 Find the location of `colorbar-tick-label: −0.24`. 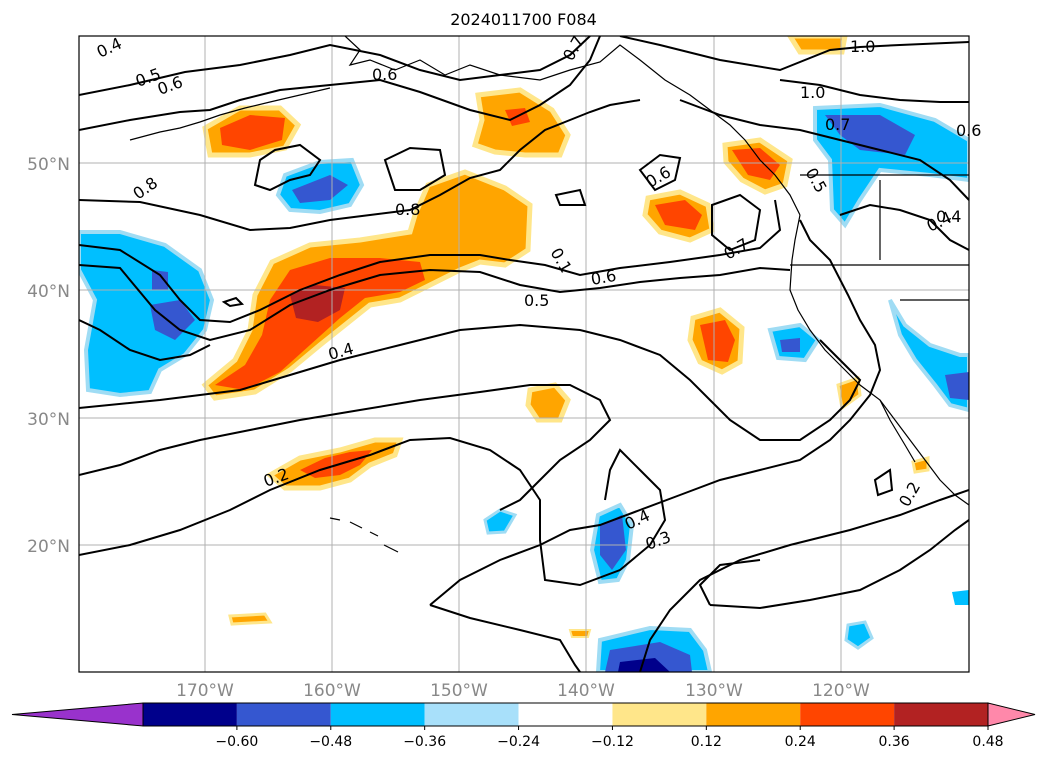

colorbar-tick-label: −0.24 is located at coordinates (518, 742).